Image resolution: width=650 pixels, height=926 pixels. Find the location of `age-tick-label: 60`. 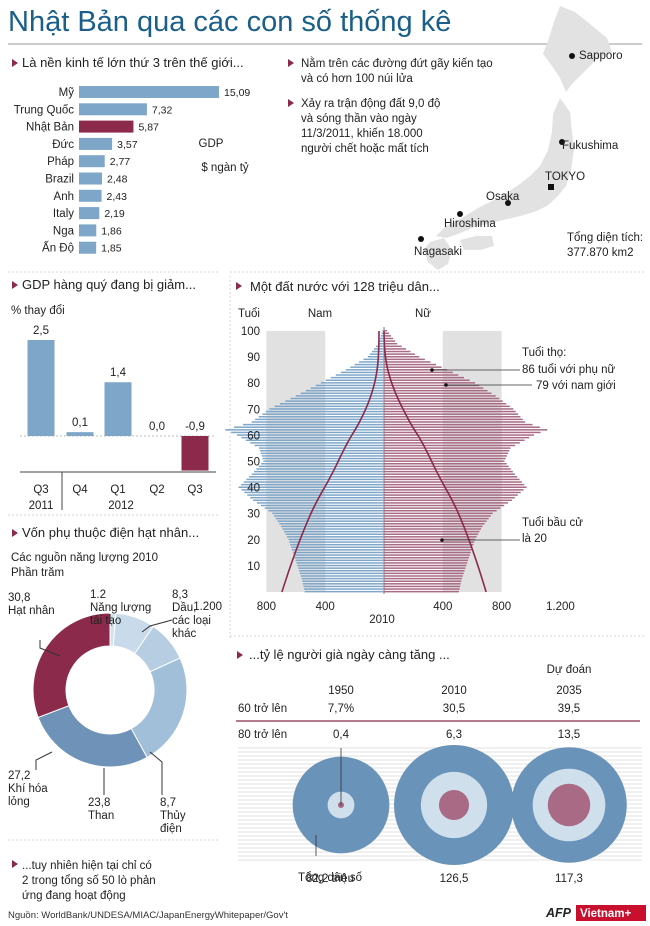

age-tick-label: 60 is located at coordinates (253, 436).